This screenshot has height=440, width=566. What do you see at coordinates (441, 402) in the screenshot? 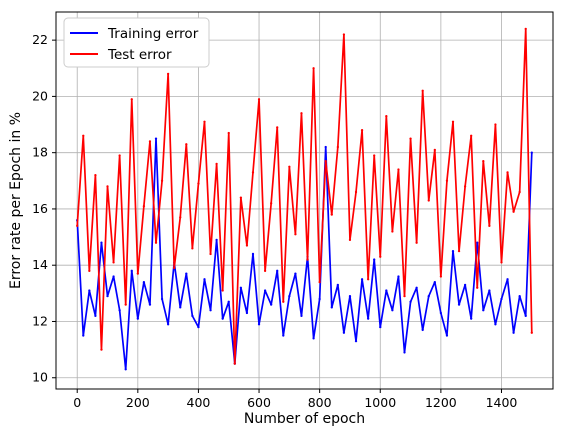
I see `x-tick-label-6: 1200` at bounding box center [441, 402].